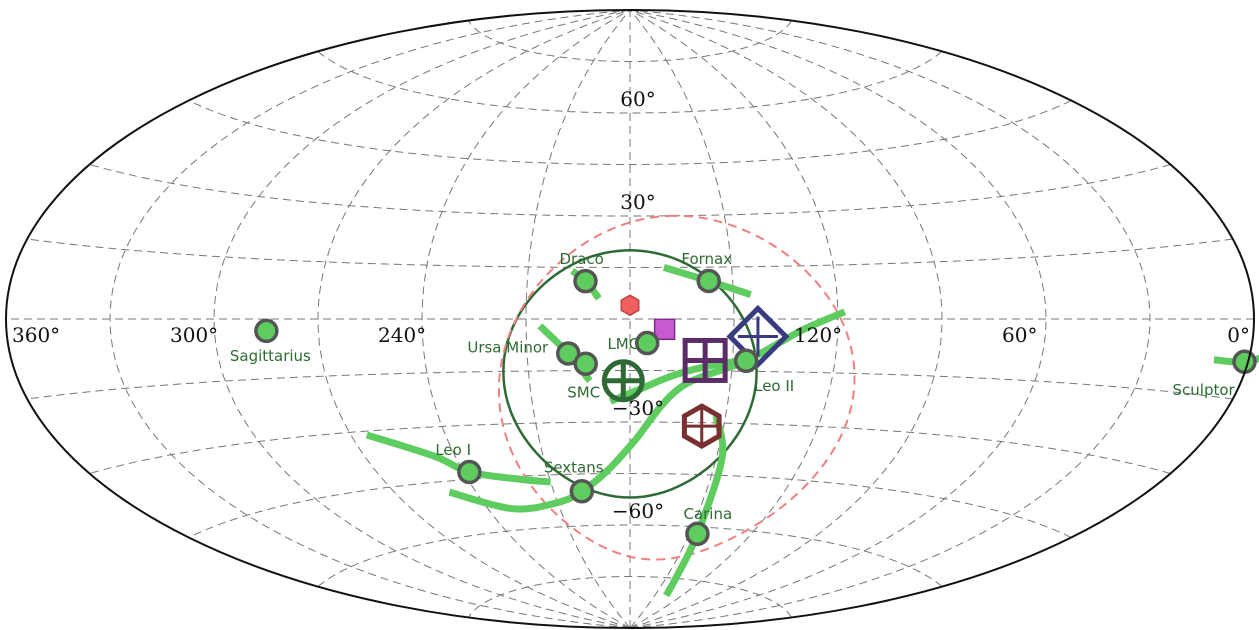  What do you see at coordinates (708, 281) in the screenshot?
I see `dwarf-point-fornax` at bounding box center [708, 281].